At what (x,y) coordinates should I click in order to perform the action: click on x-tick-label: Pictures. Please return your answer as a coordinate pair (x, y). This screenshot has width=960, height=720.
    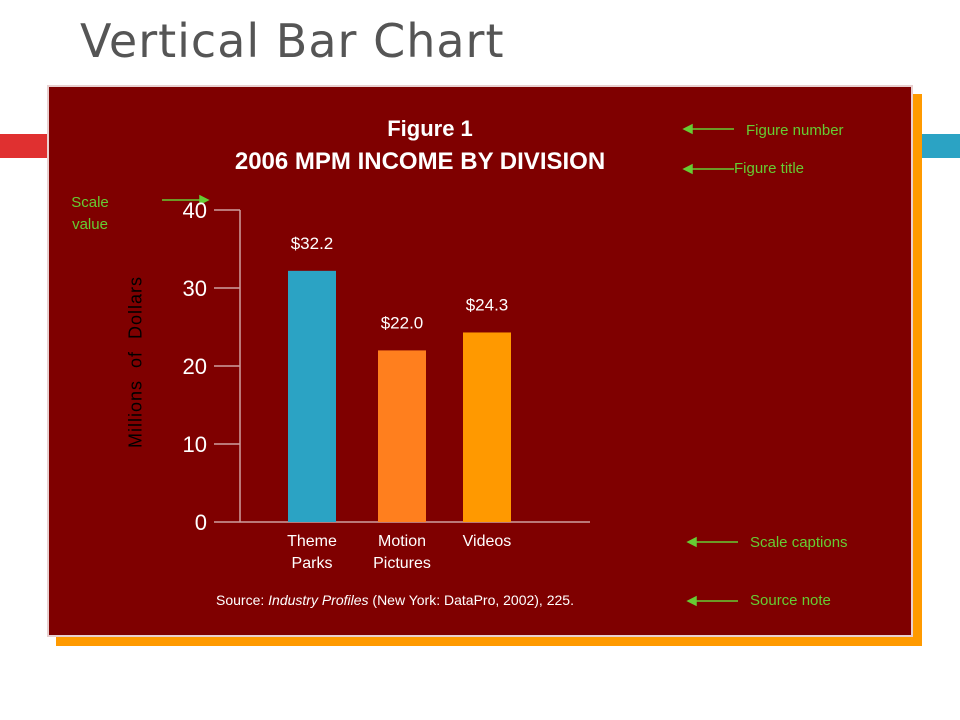
    Looking at the image, I should click on (402, 563).